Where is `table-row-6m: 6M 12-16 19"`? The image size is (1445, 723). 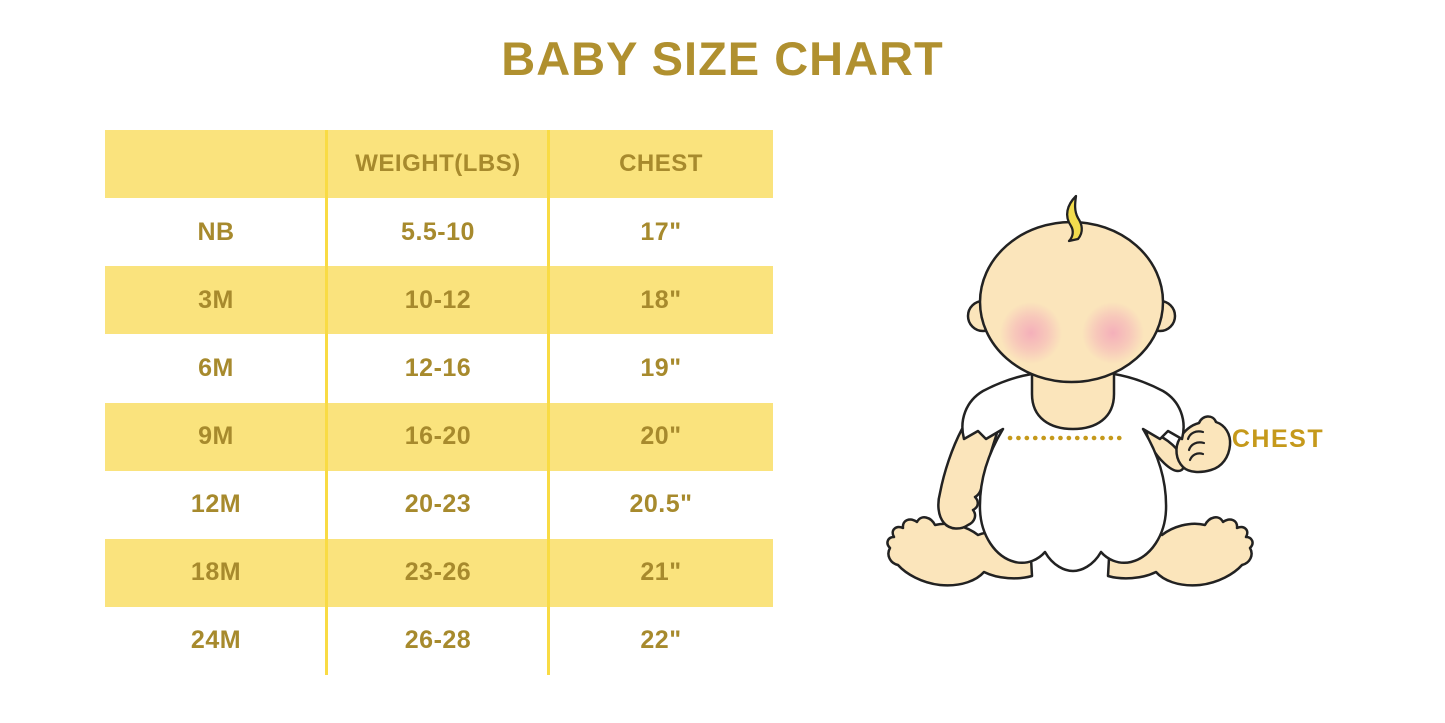 table-row-6m: 6M 12-16 19" is located at coordinates (439, 368).